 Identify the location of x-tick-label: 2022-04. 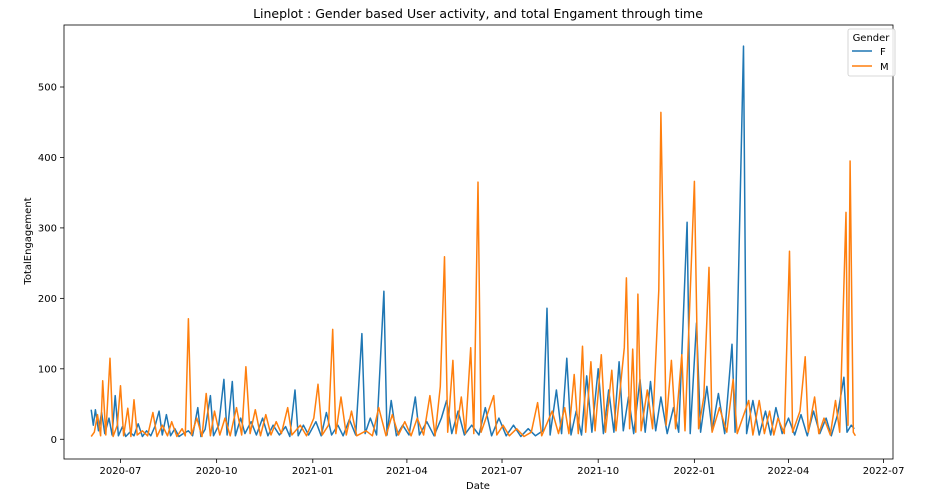
(789, 471).